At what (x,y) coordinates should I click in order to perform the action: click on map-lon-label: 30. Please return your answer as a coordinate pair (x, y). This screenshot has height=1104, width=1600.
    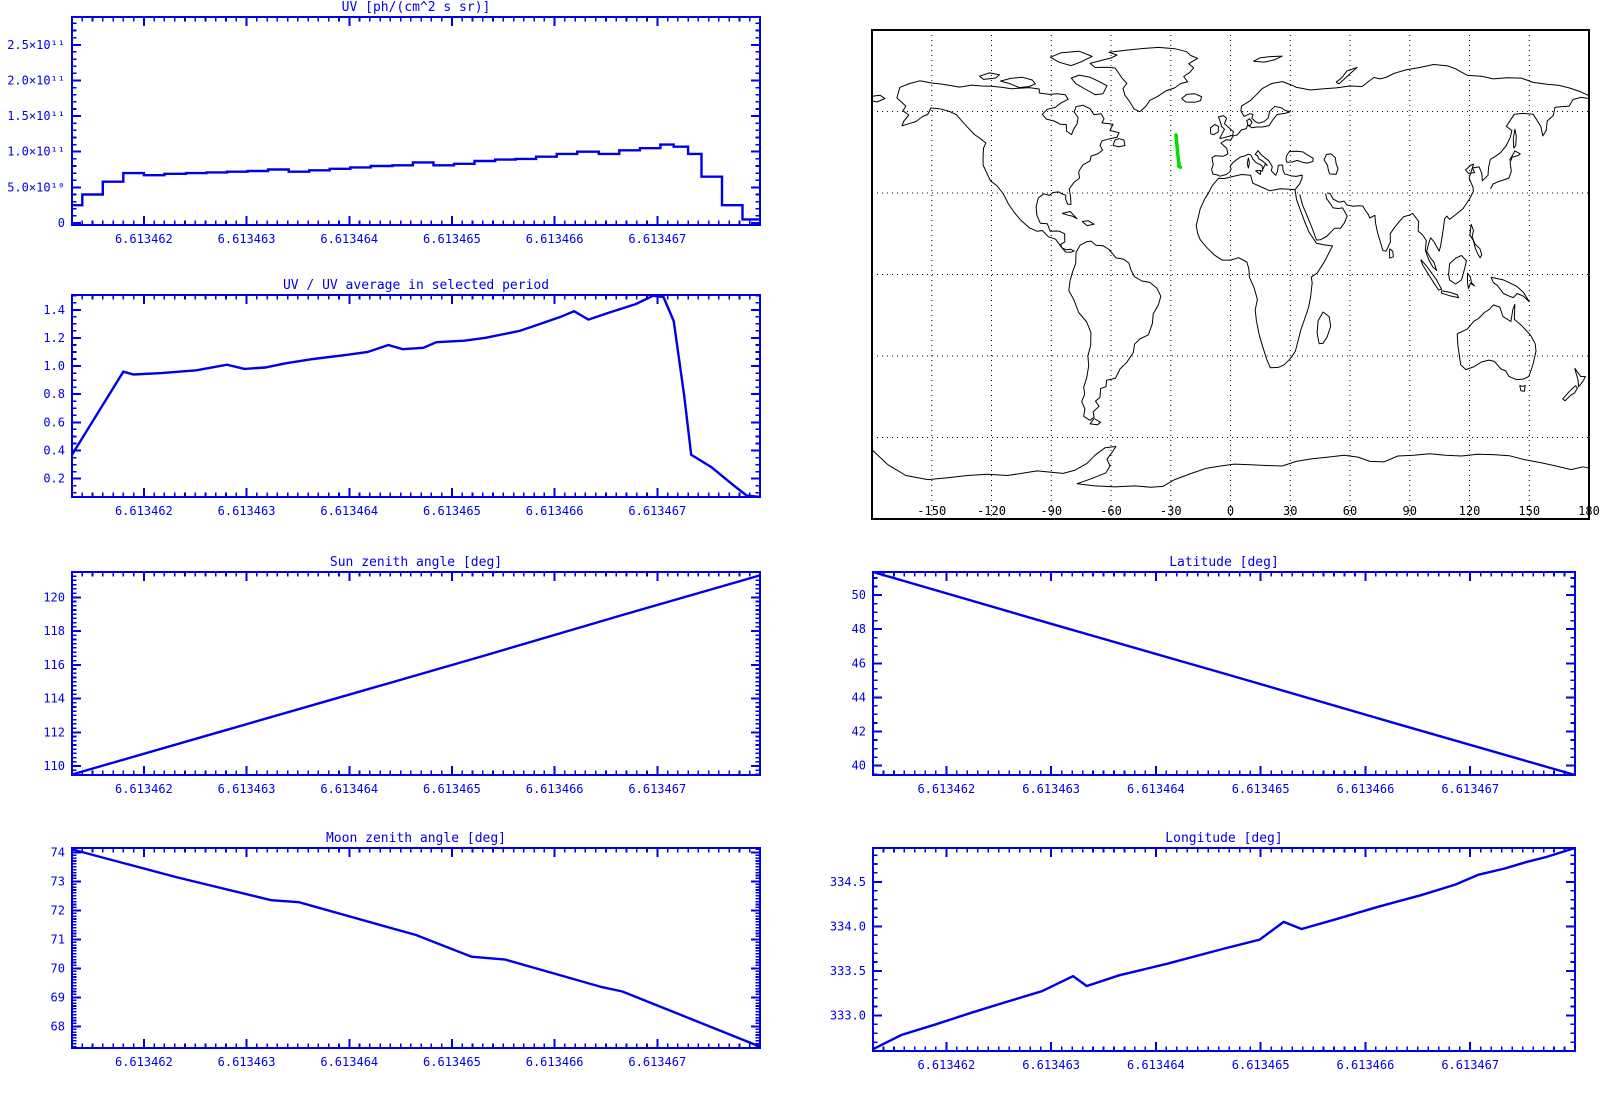
    Looking at the image, I should click on (1290, 511).